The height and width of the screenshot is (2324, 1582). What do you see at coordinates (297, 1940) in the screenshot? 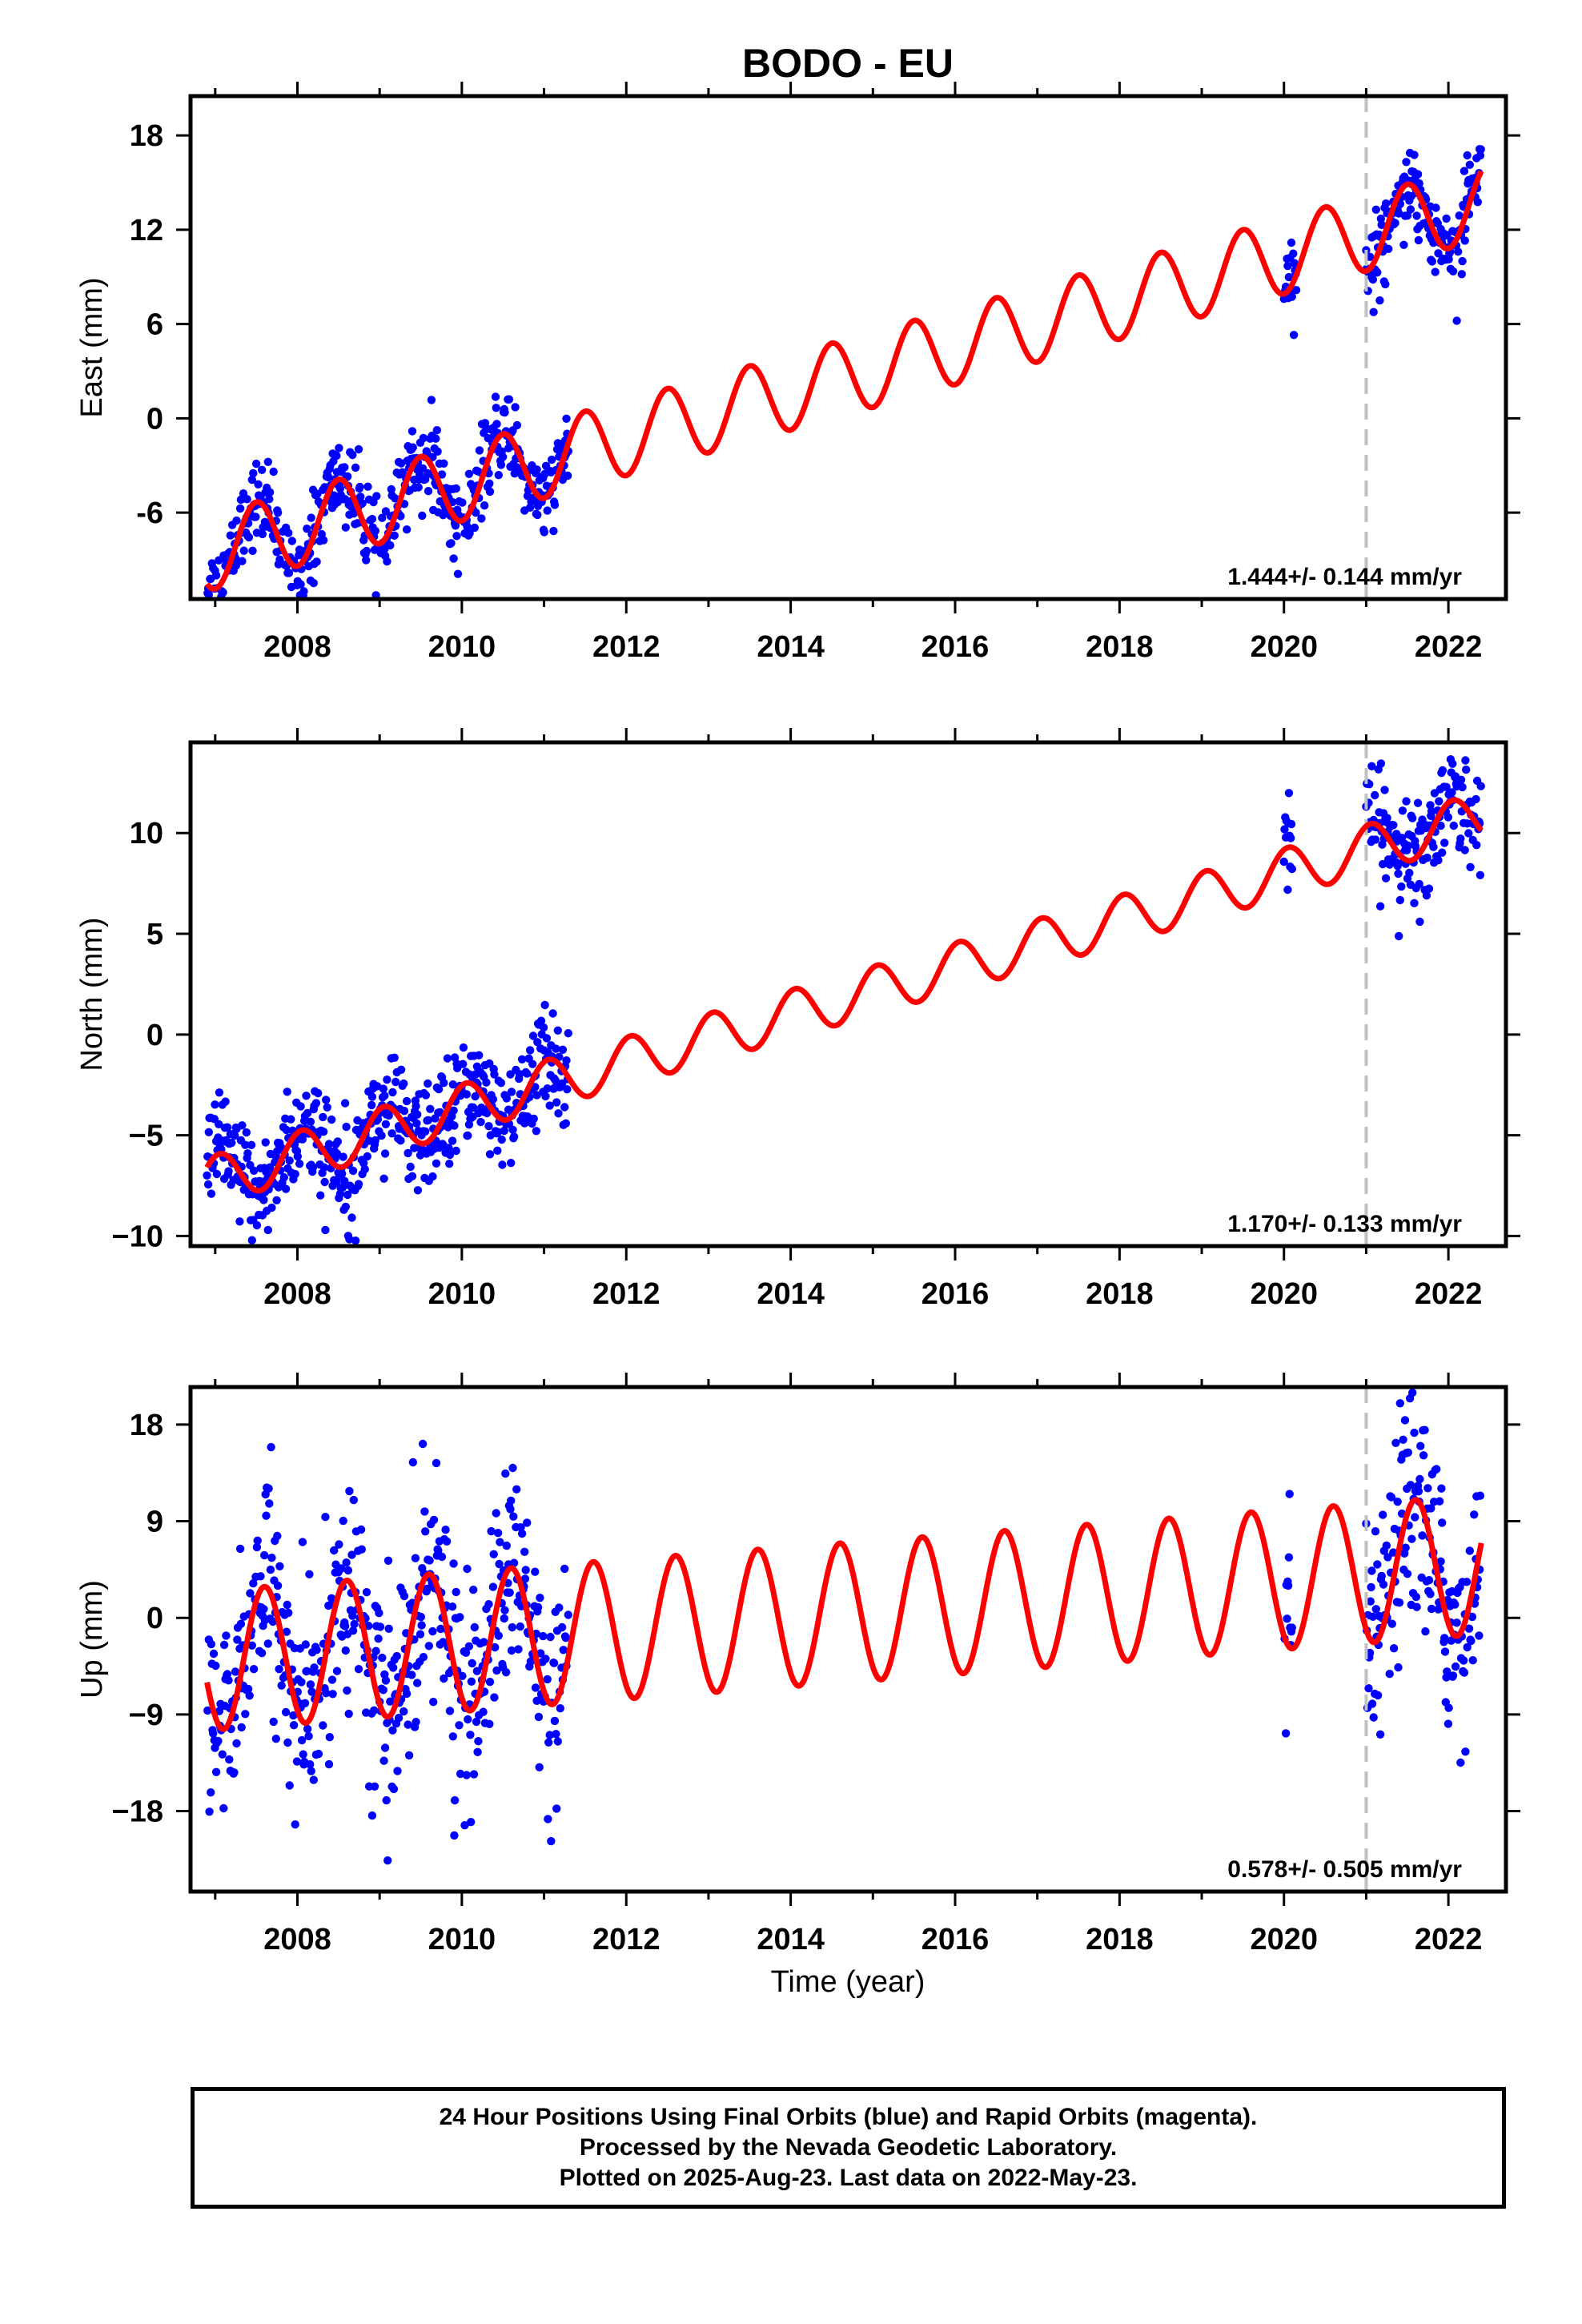
I see `up-xtick-label-0: 2008` at bounding box center [297, 1940].